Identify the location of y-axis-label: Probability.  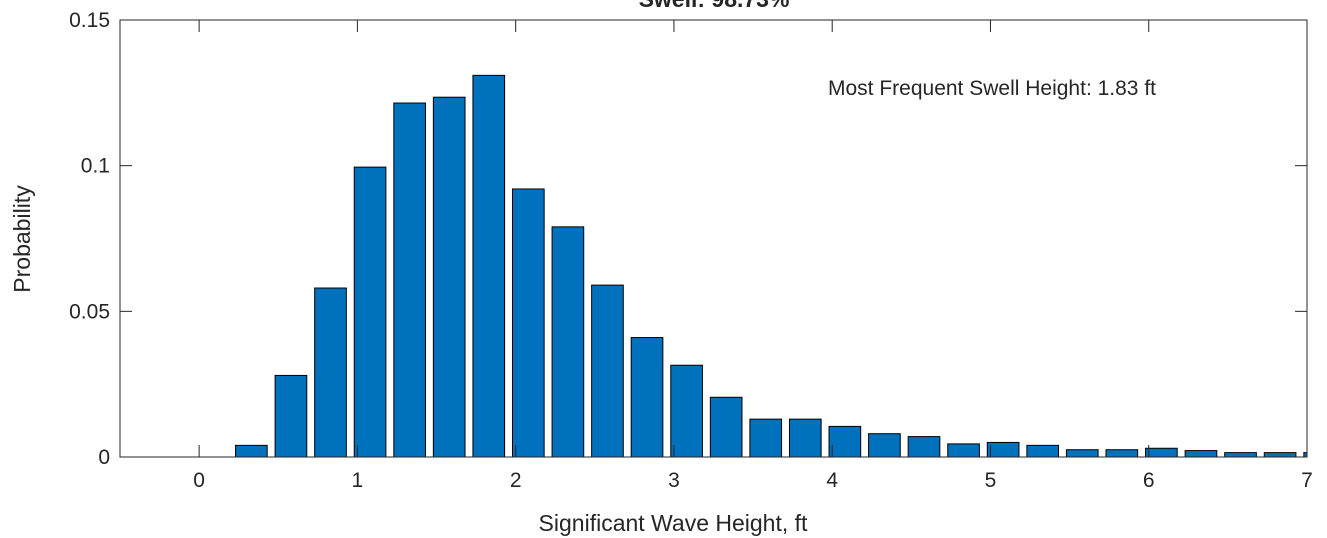
(22, 239).